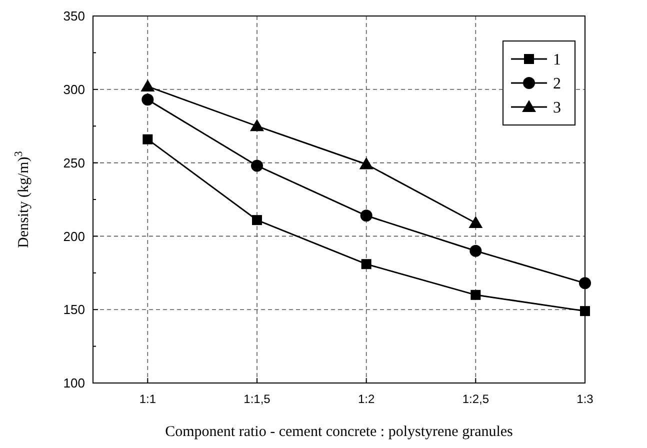  What do you see at coordinates (257, 399) in the screenshot?
I see `x-tick-label: 1:1,5` at bounding box center [257, 399].